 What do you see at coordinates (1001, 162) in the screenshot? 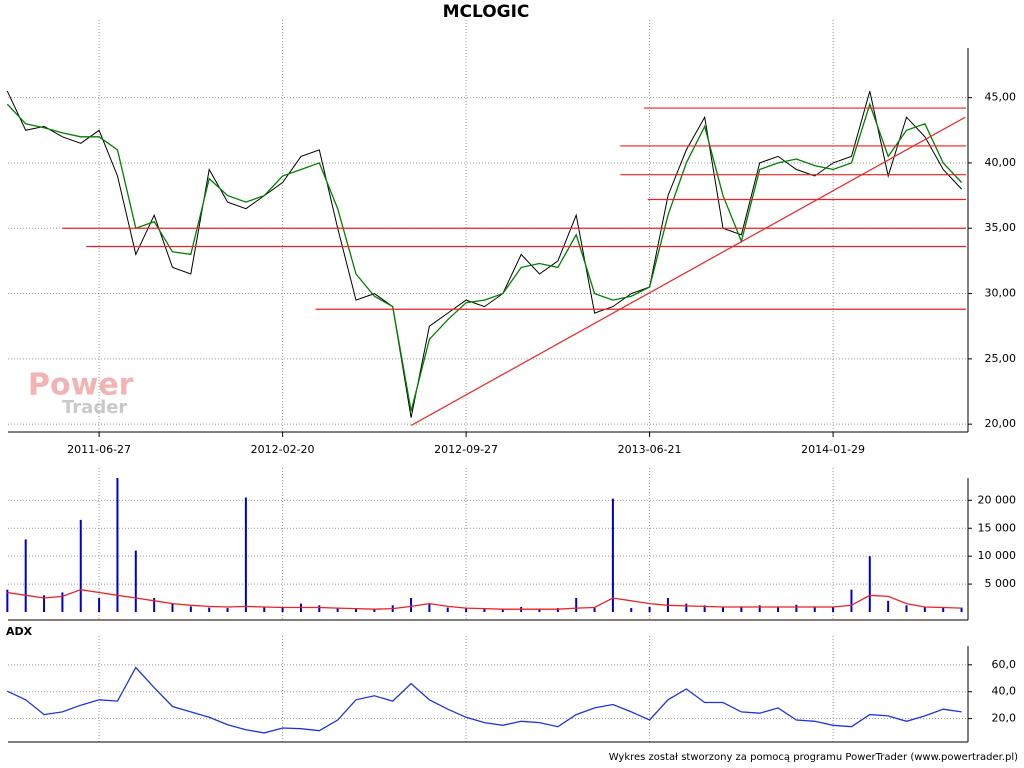
I see `y-tick-label: 40,00` at bounding box center [1001, 162].